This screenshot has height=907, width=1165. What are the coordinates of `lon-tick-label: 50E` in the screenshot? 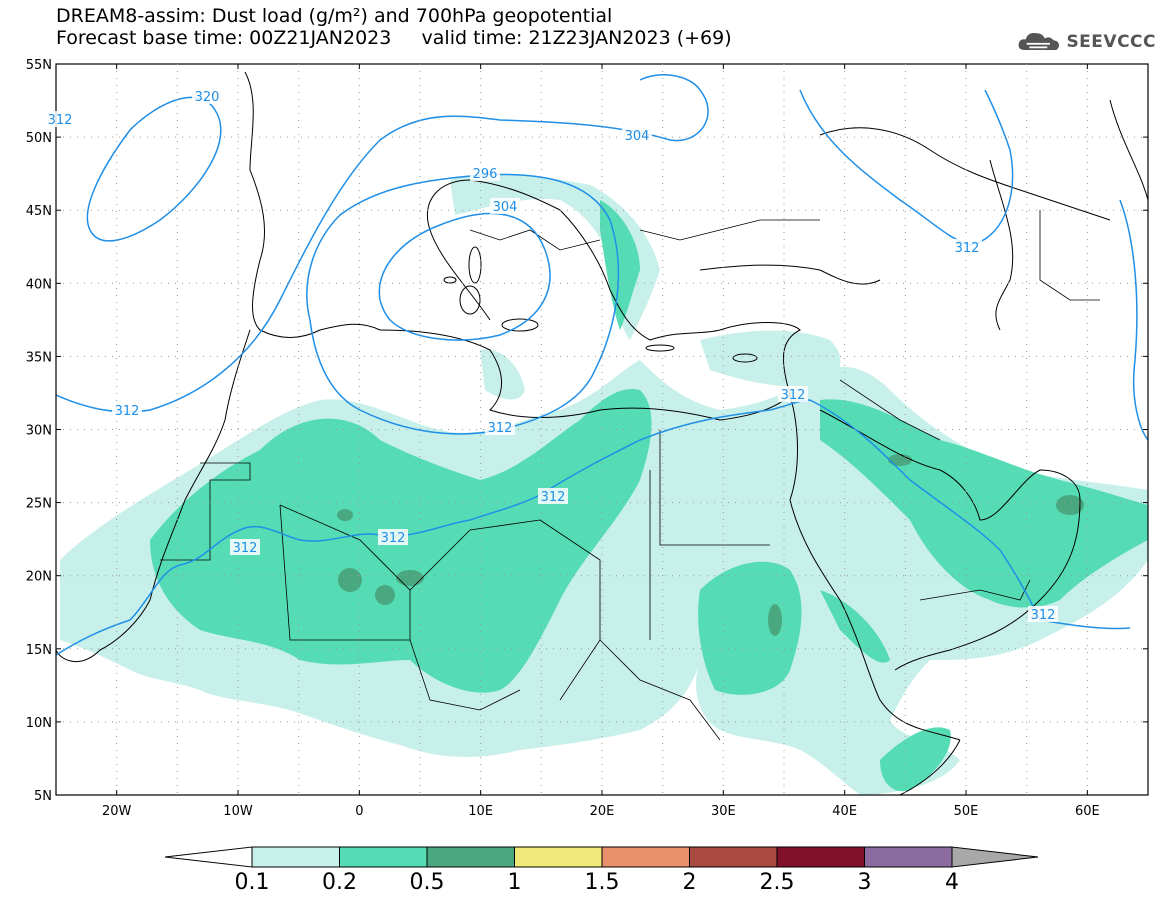 It's located at (966, 811).